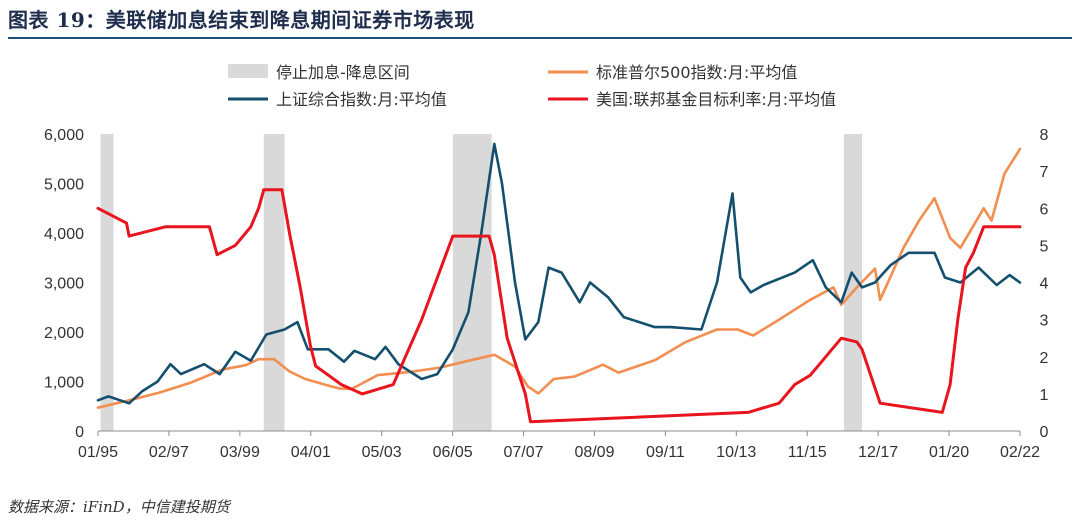  I want to click on x-tick-label: 09/11, so click(665, 452).